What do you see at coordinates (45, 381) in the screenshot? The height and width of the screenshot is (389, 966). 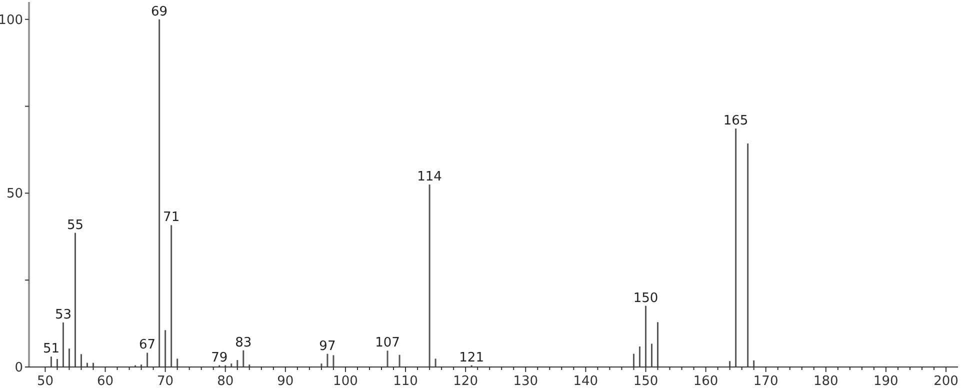 I see `x-tick-label: 50` at bounding box center [45, 381].